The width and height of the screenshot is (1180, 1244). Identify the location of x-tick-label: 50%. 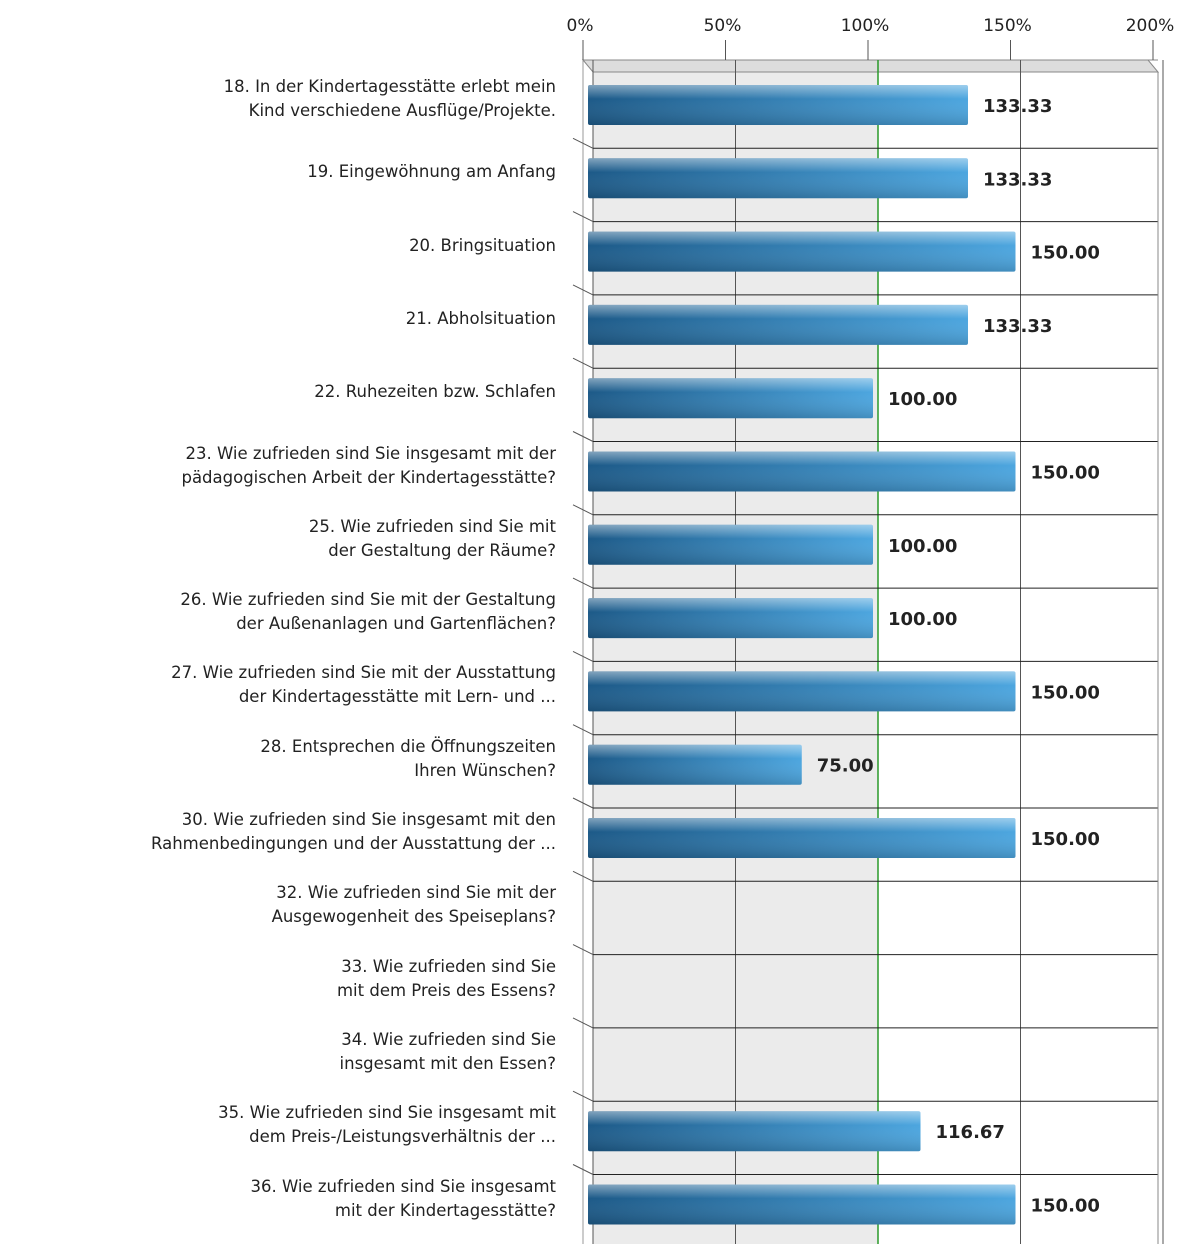
(723, 26).